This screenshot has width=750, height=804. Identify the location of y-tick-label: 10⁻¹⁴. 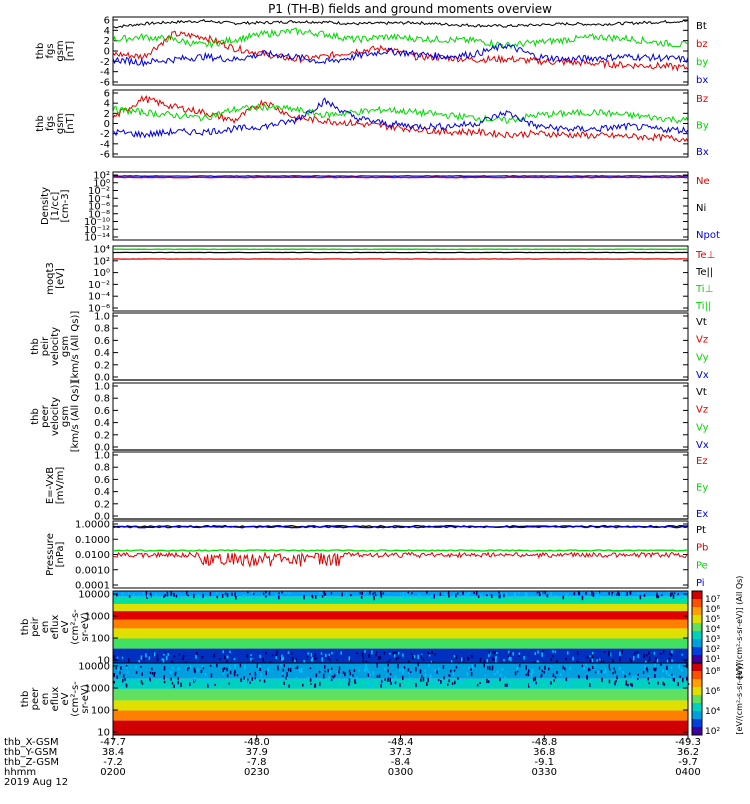
(97, 238).